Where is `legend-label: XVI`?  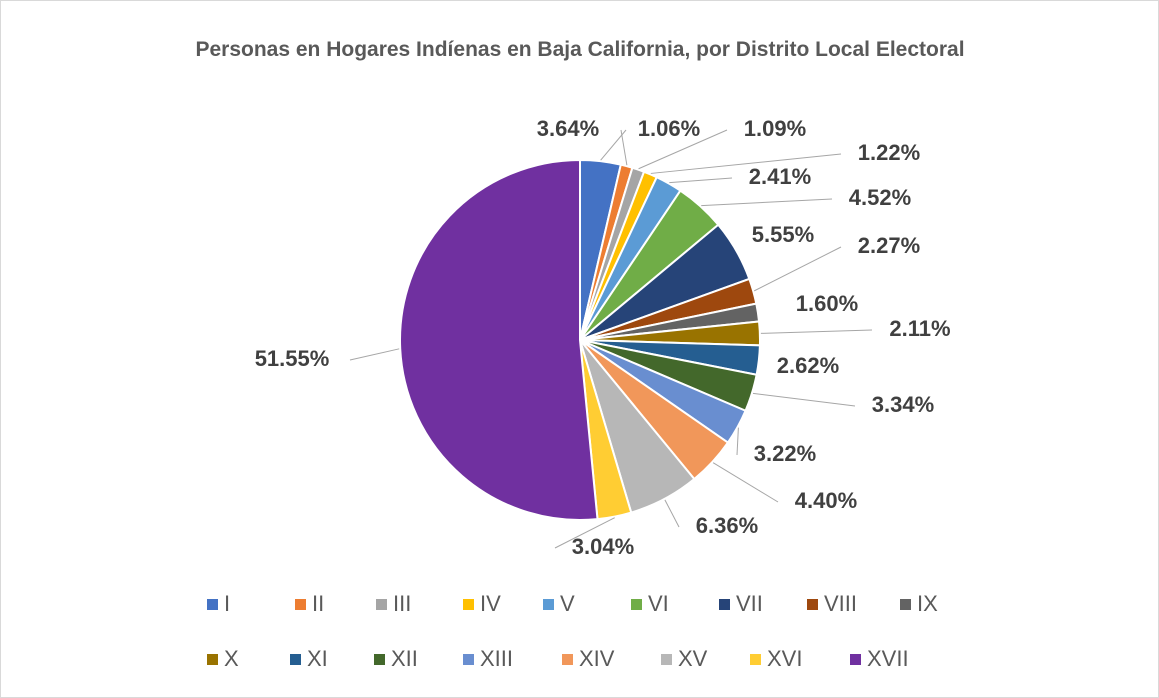 legend-label: XVI is located at coordinates (784, 658).